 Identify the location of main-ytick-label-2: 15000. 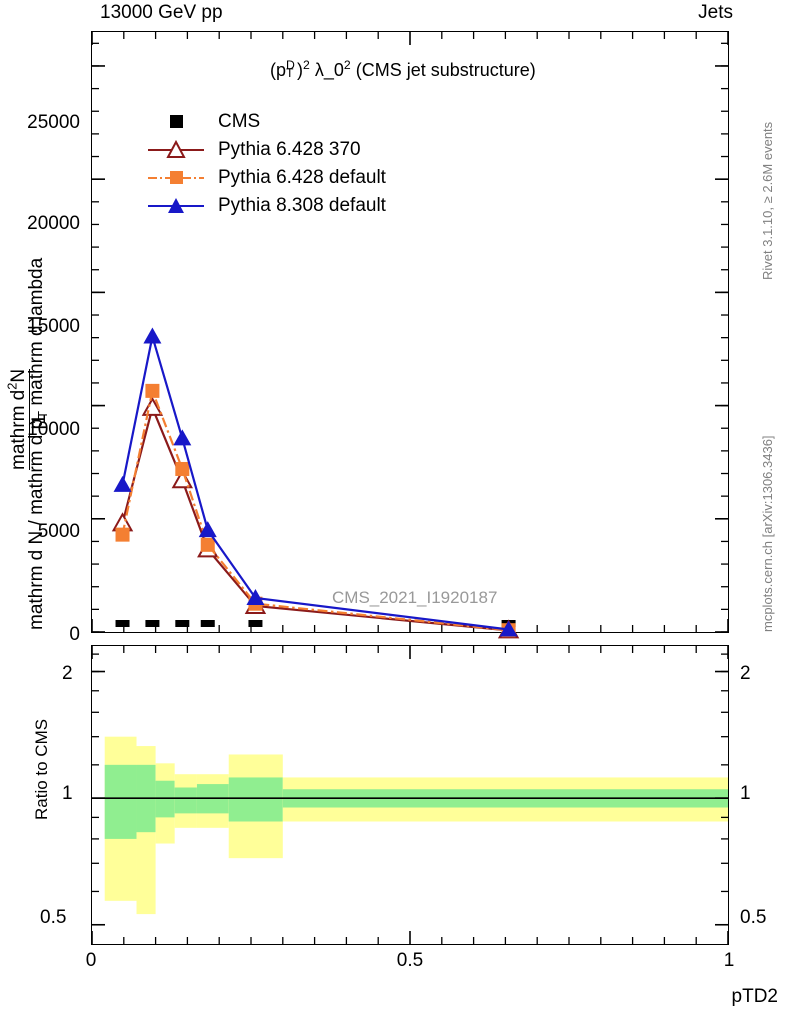
(53, 326).